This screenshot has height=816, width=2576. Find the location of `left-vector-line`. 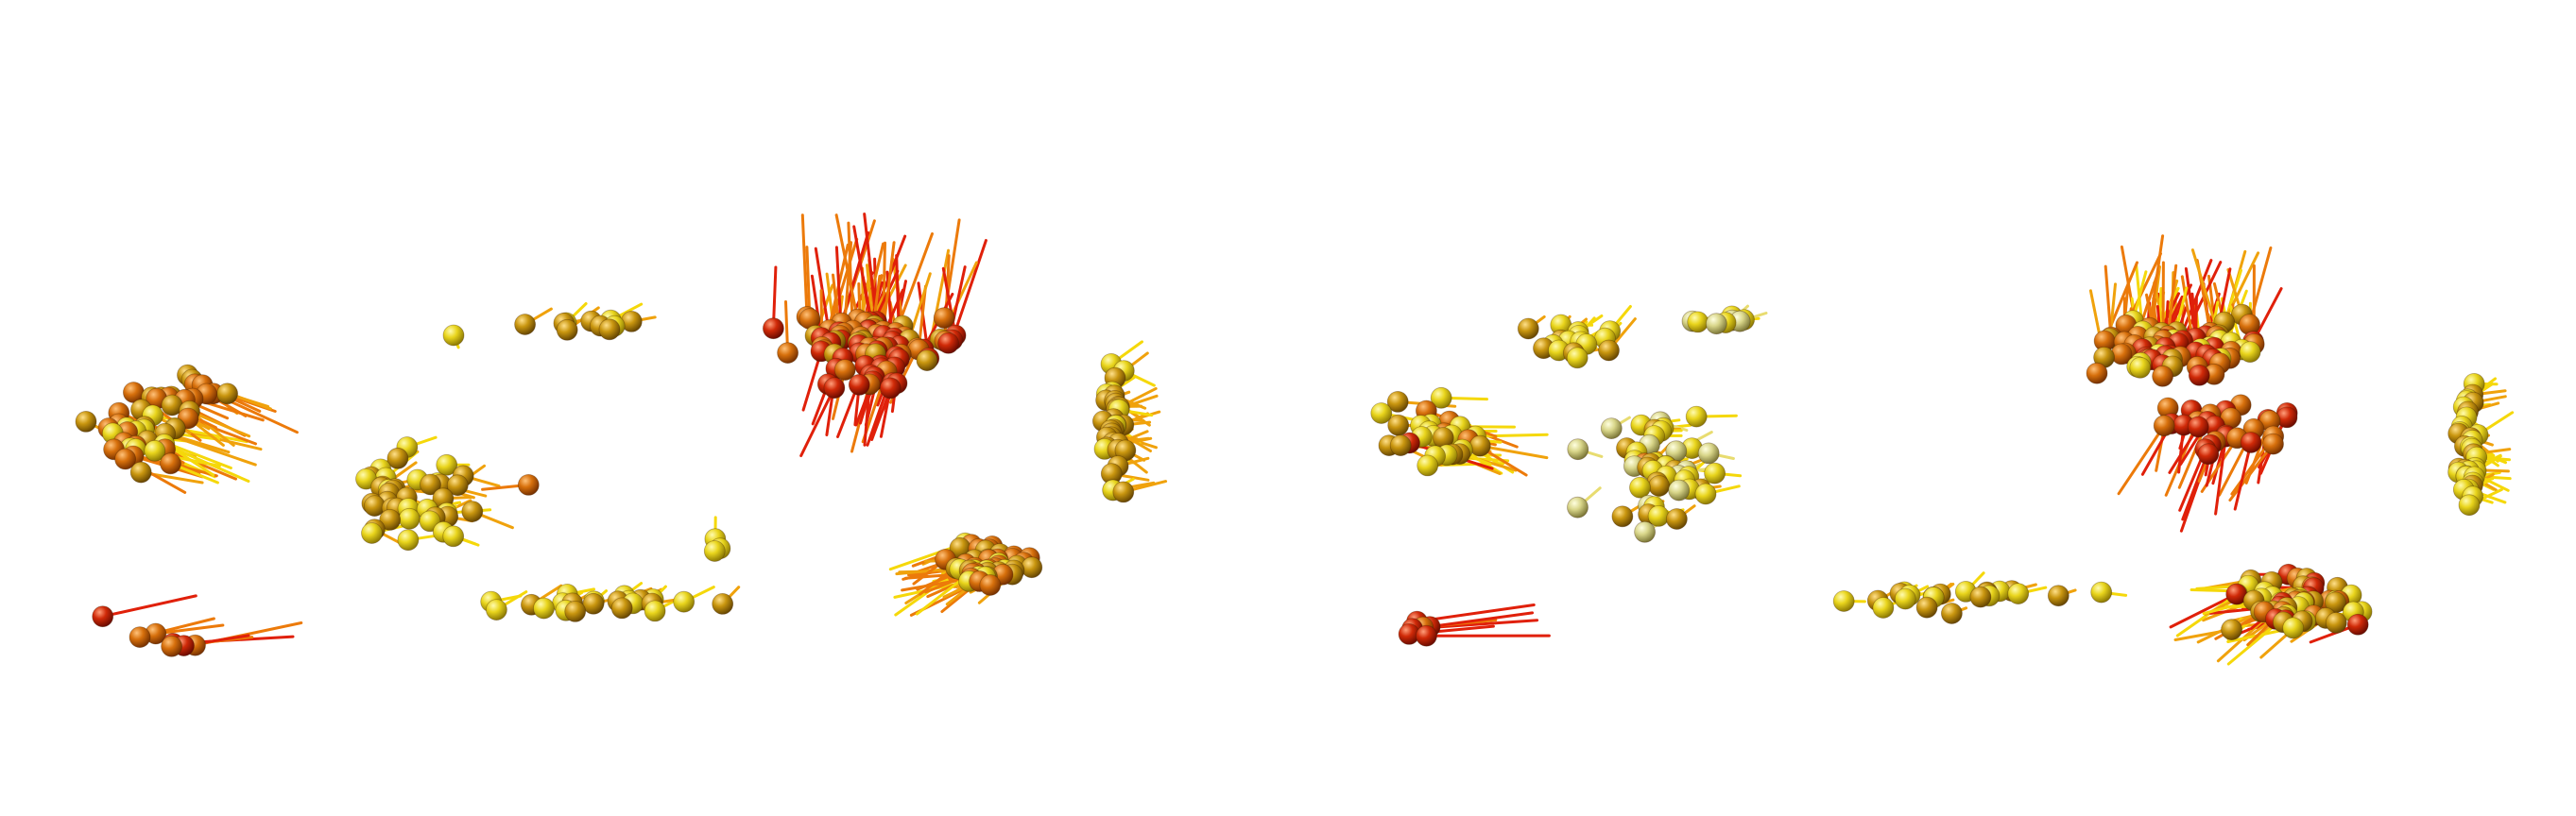

left-vector-line is located at coordinates (150, 606).